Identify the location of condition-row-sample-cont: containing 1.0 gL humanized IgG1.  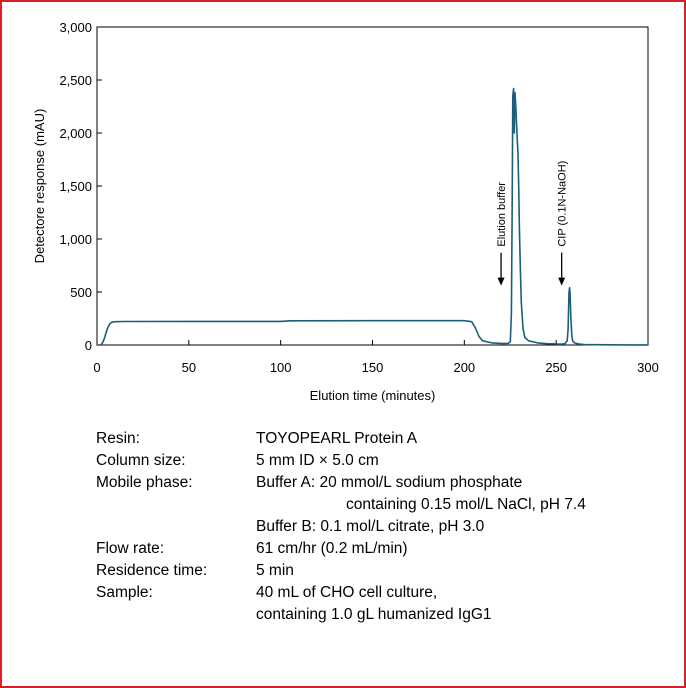
(376, 615).